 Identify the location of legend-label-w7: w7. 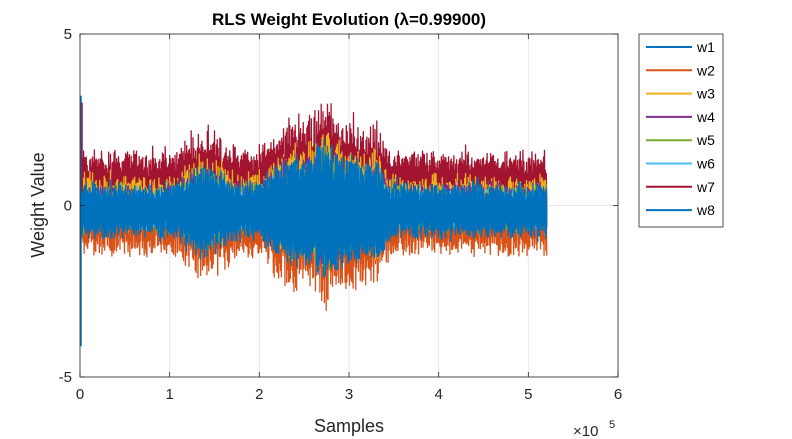
(705, 187).